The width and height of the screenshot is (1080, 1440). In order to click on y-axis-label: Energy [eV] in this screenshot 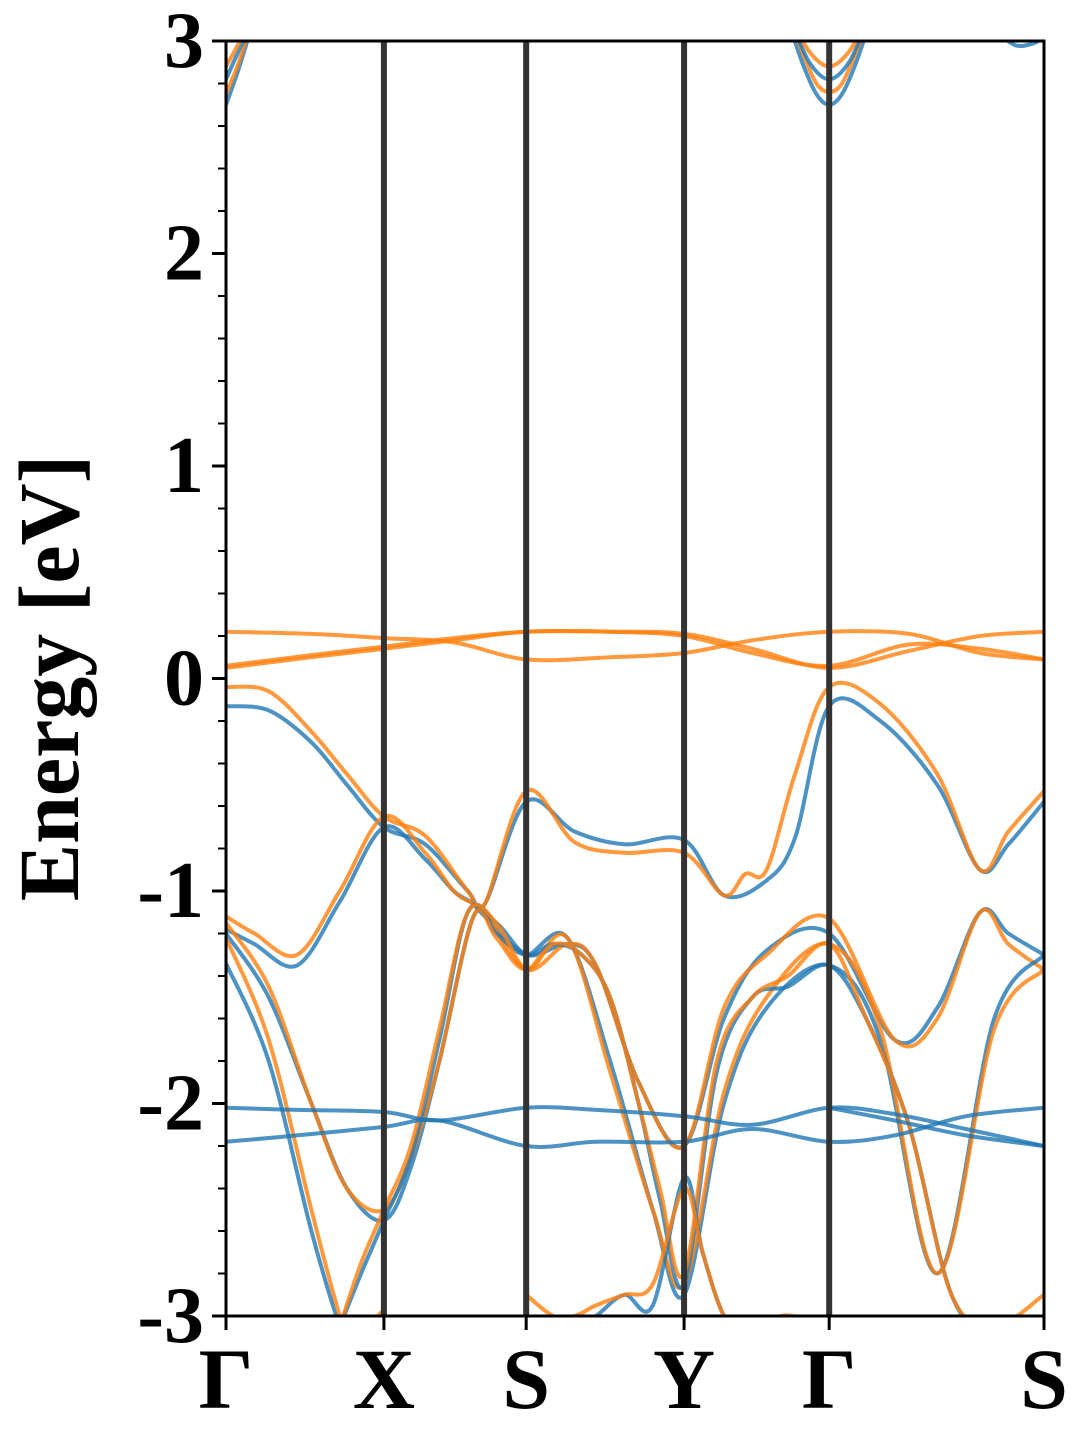, I will do `click(49, 678)`.